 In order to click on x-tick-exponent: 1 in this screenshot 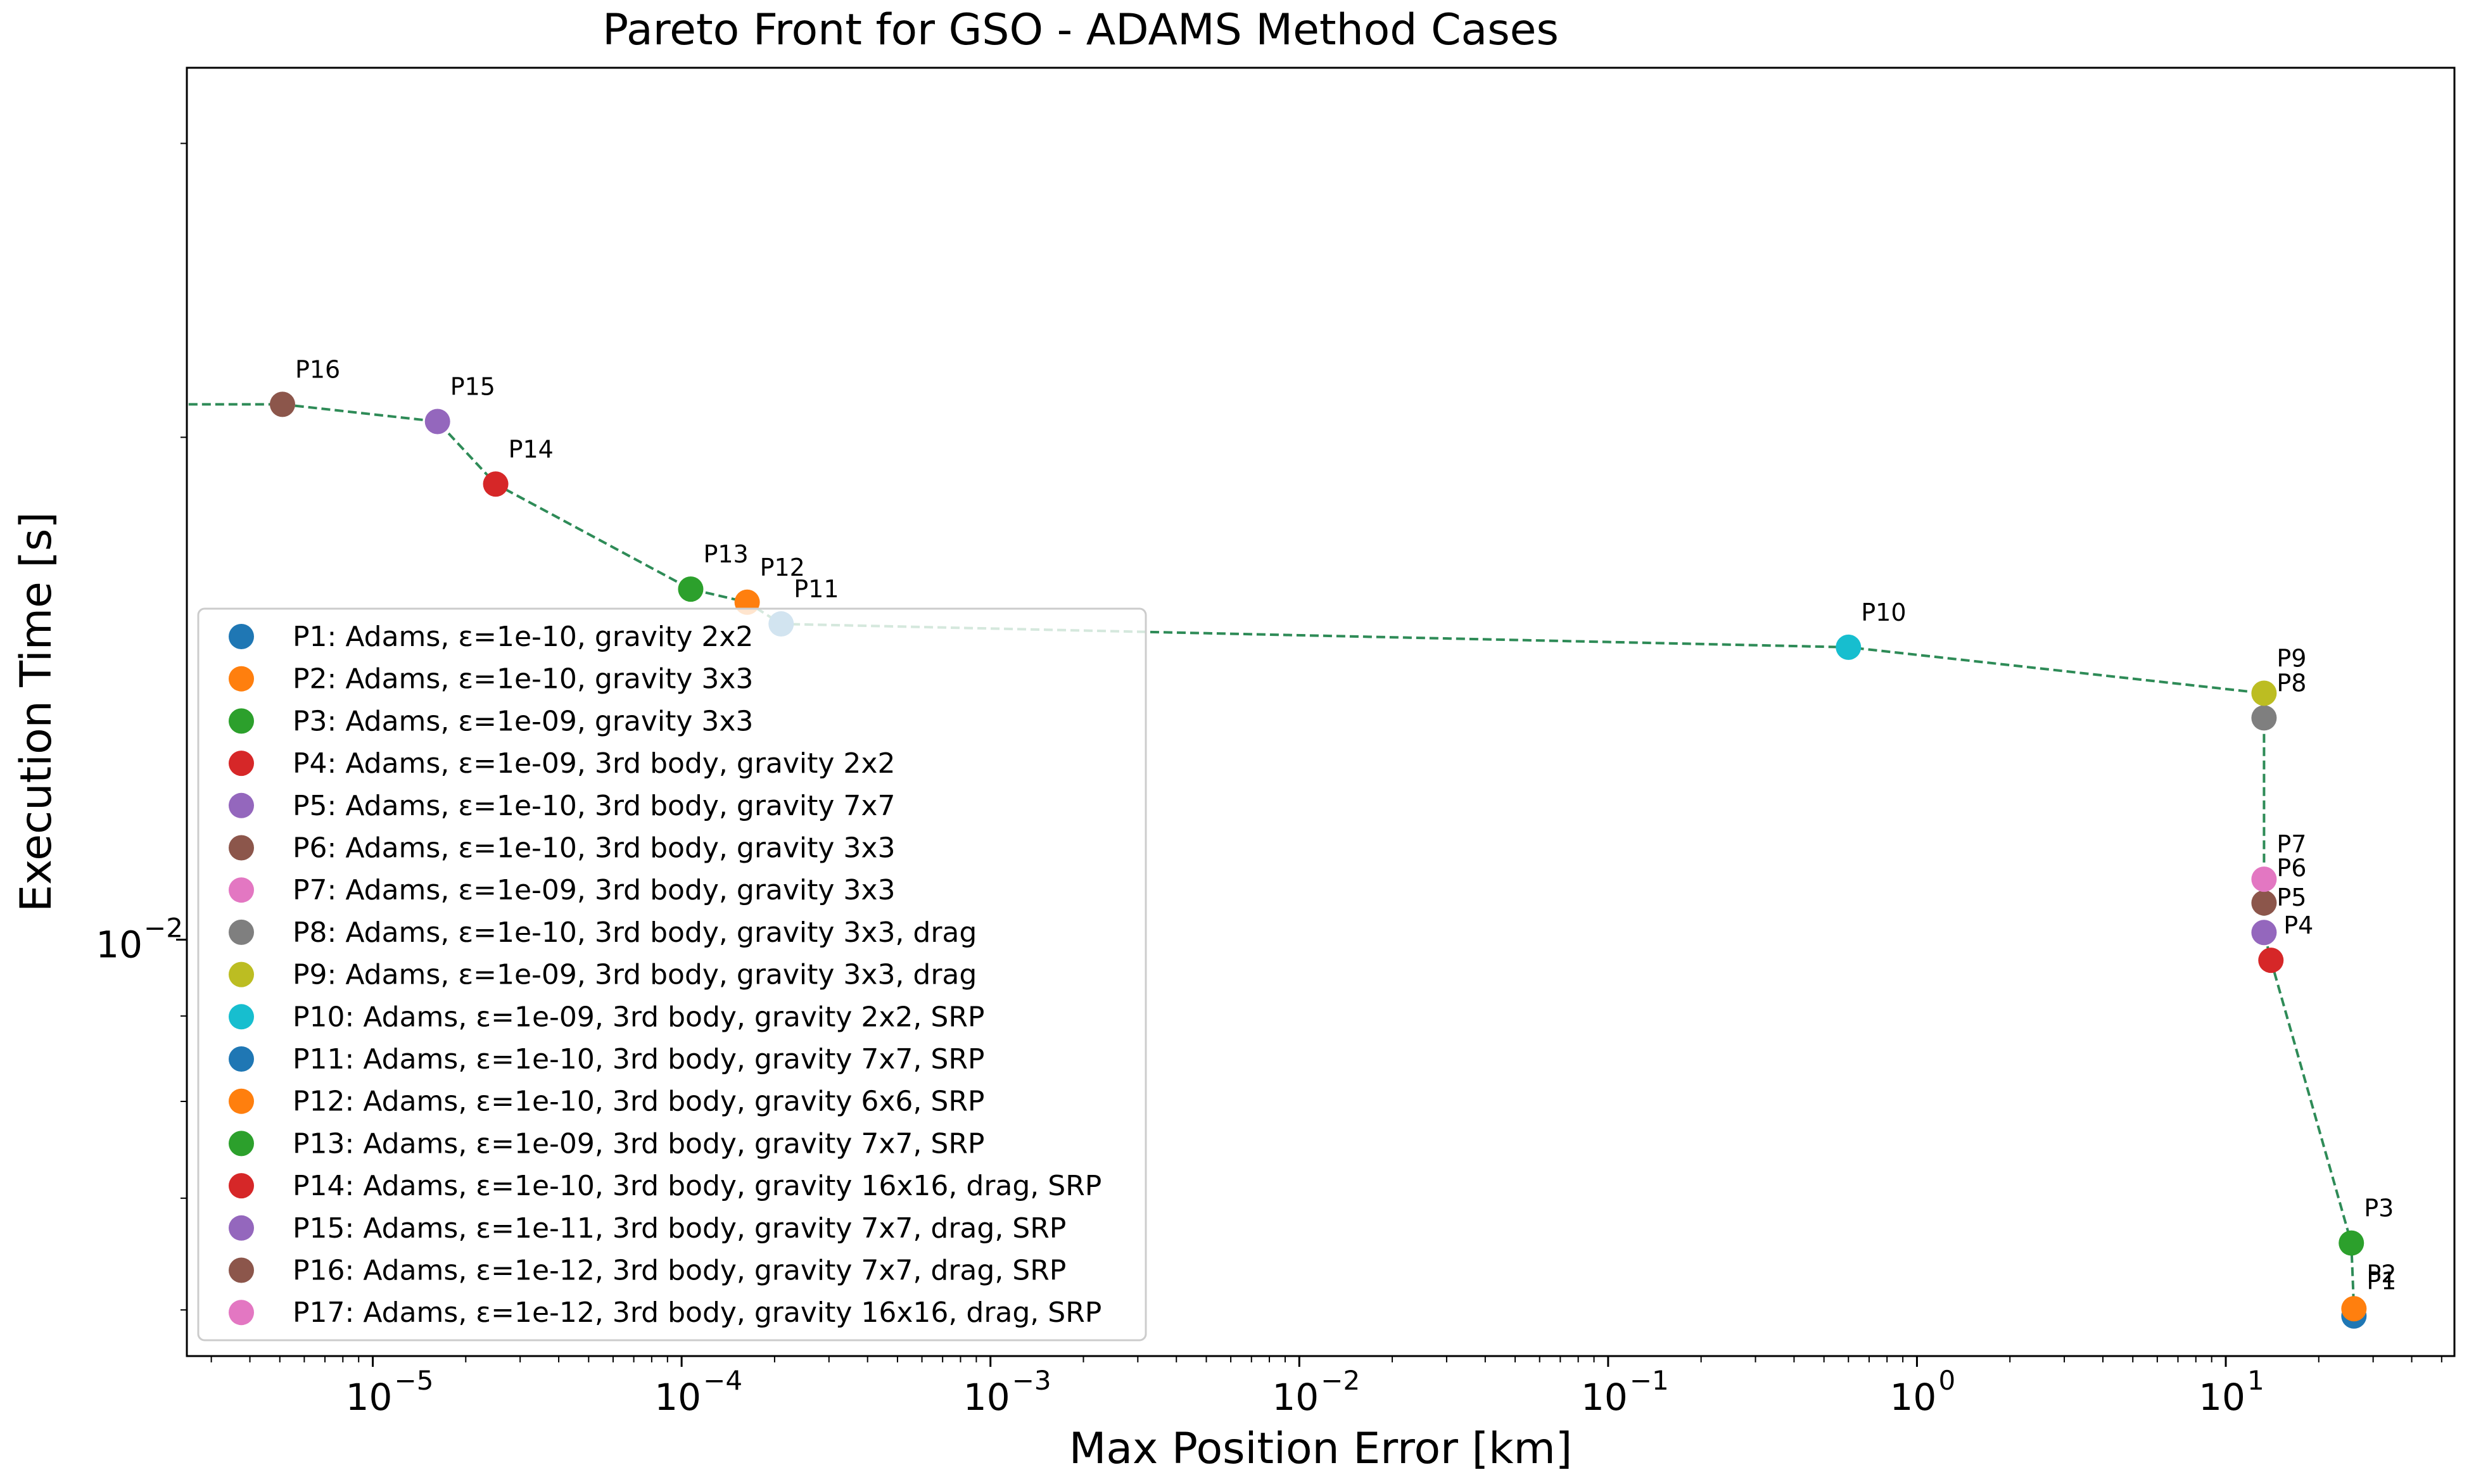, I will do `click(2255, 1380)`.